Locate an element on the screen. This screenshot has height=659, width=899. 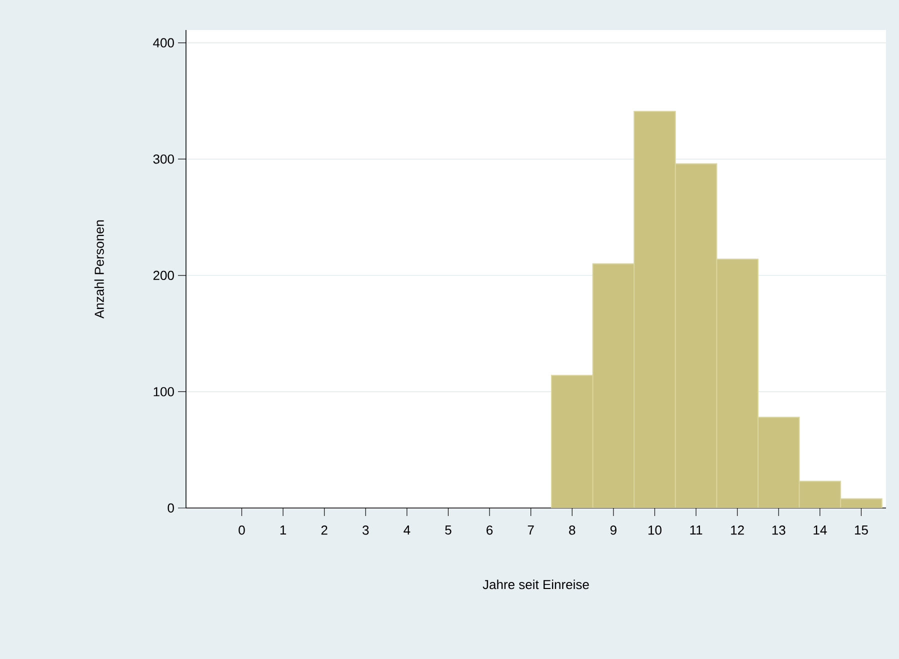
x-tick-label: 14 is located at coordinates (820, 530).